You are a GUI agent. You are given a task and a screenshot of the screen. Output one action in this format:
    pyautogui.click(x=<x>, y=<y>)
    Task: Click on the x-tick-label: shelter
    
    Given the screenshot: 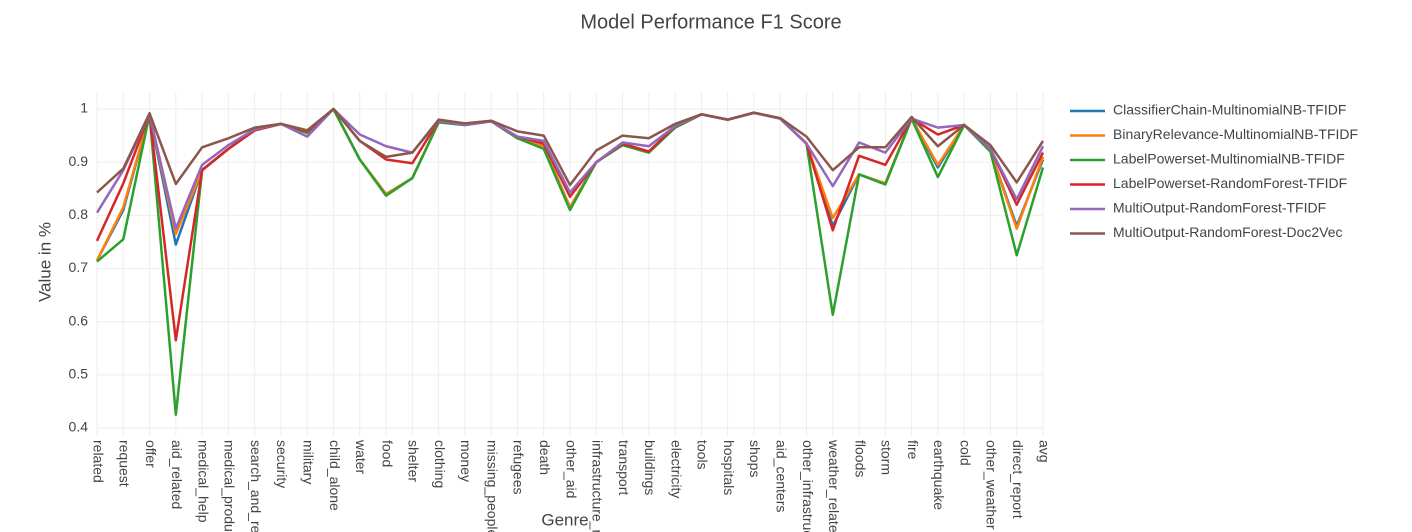 What is the action you would take?
    pyautogui.click(x=414, y=461)
    